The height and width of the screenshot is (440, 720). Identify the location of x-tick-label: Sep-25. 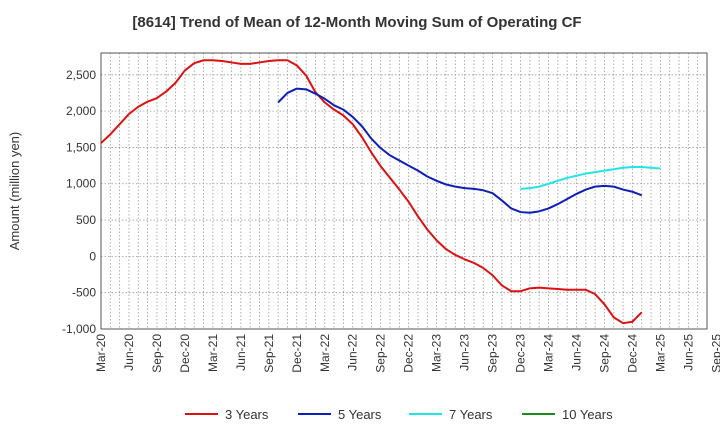
(714, 353).